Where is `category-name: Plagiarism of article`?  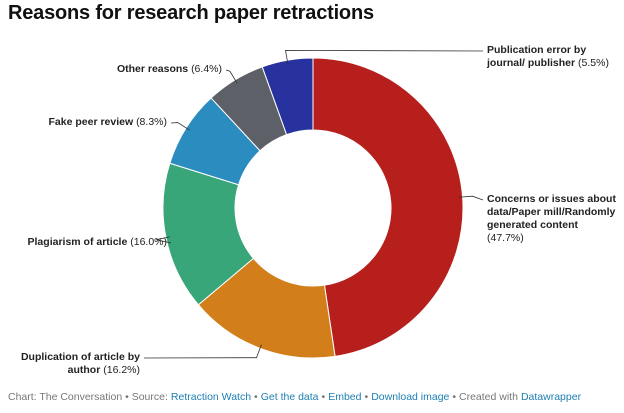
category-name: Plagiarism of article is located at coordinates (77, 242).